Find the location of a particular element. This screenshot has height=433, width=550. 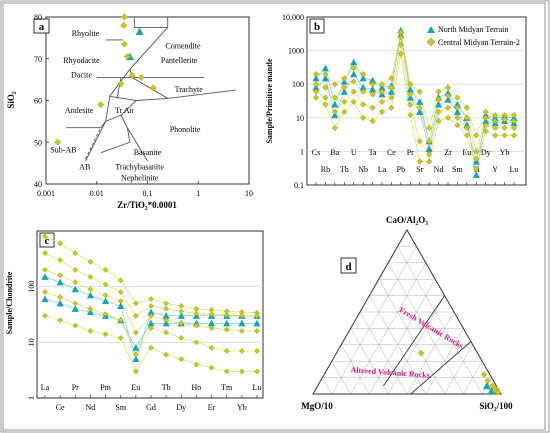

b-category-label: Nd is located at coordinates (439, 169).